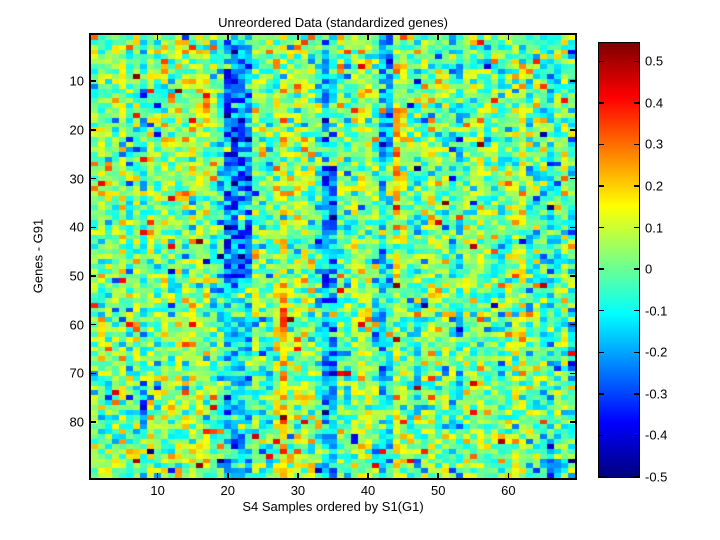  What do you see at coordinates (649, 269) in the screenshot?
I see `colorbar-tick-label: 0` at bounding box center [649, 269].